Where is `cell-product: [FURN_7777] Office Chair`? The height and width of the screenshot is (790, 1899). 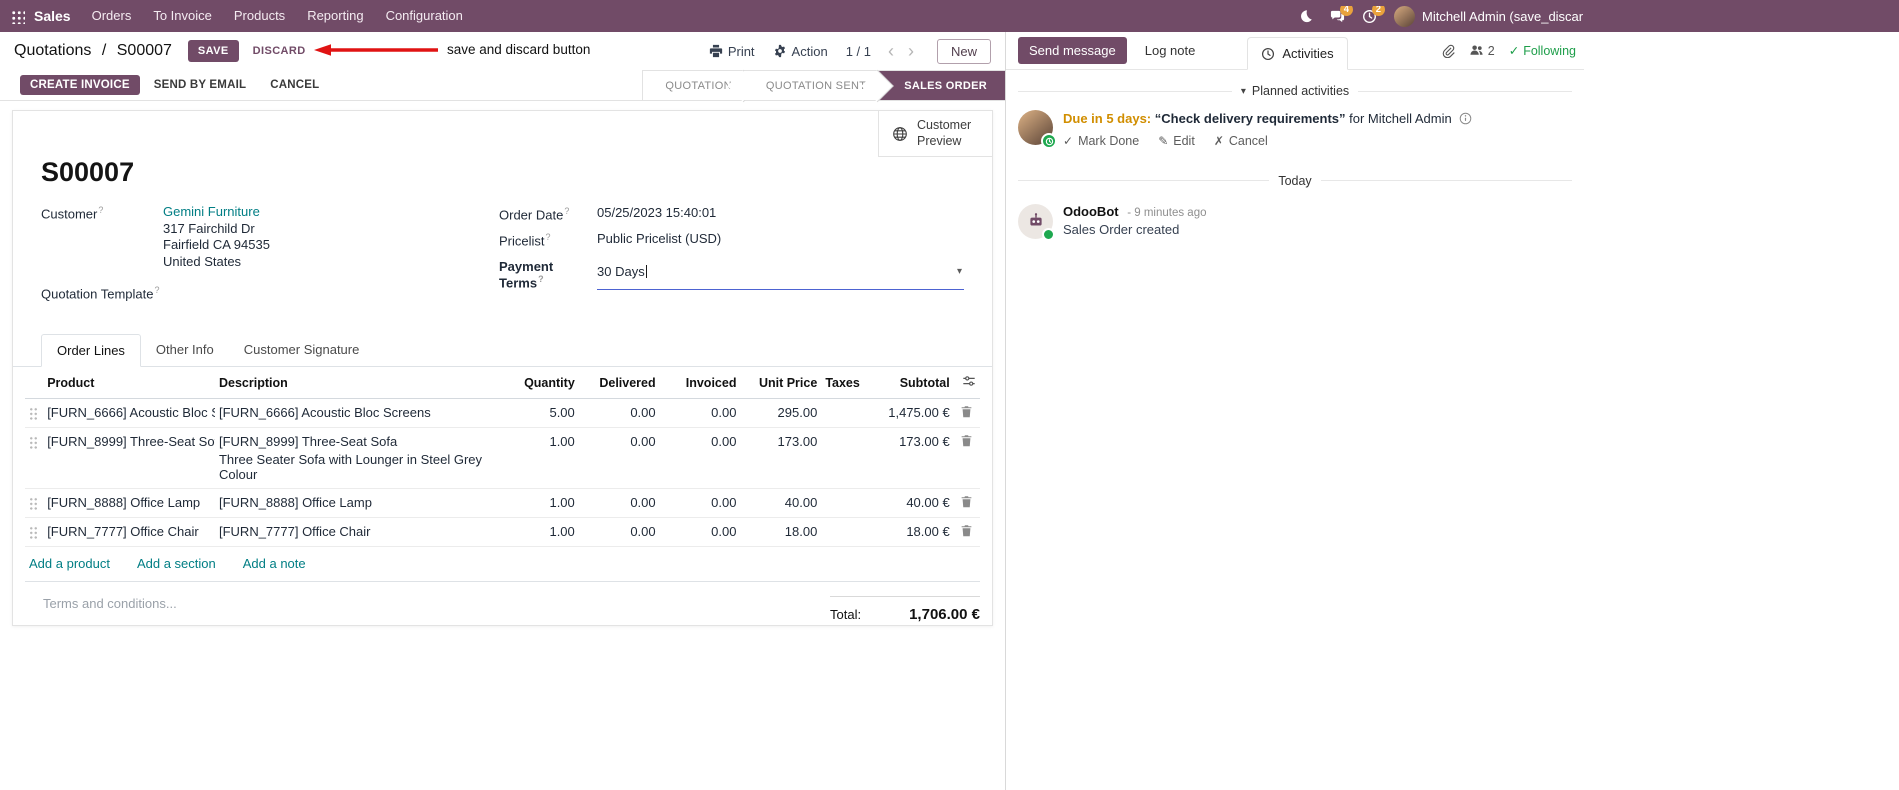 cell-product: [FURN_7777] Office Chair is located at coordinates (129, 532).